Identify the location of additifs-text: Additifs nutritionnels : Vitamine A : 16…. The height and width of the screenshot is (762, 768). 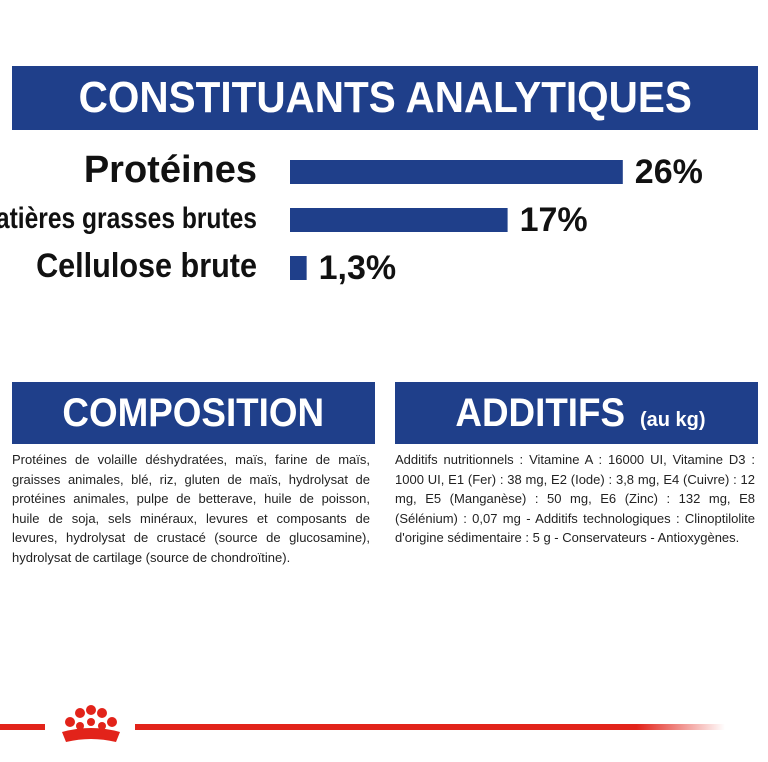
(575, 498).